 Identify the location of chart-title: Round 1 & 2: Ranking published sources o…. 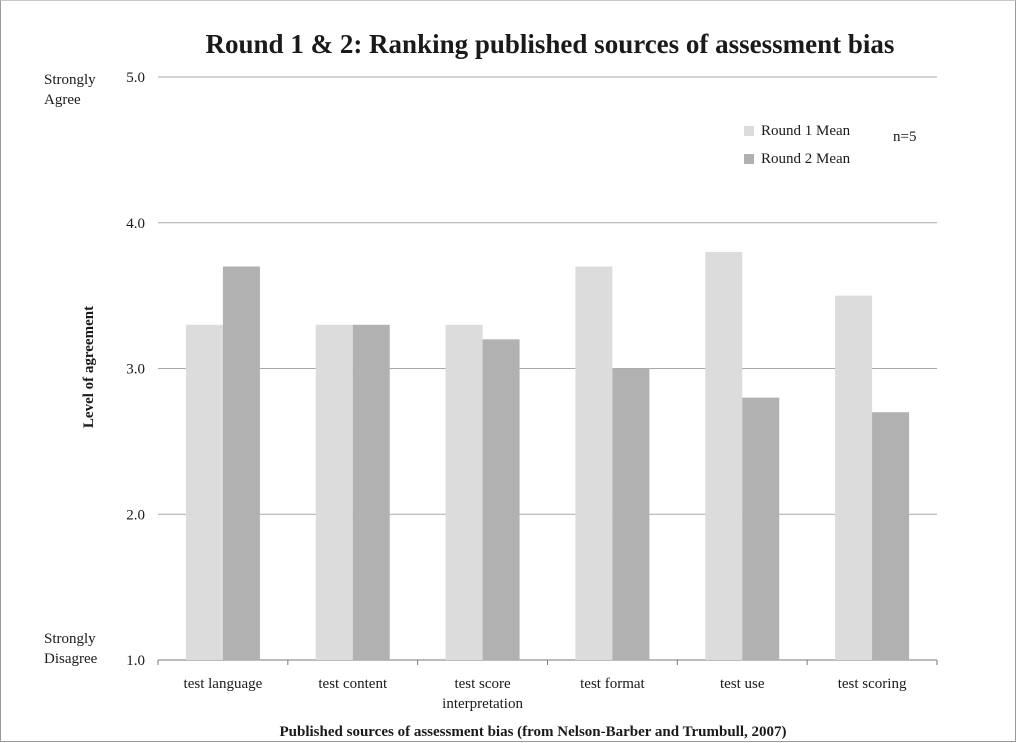
(550, 44).